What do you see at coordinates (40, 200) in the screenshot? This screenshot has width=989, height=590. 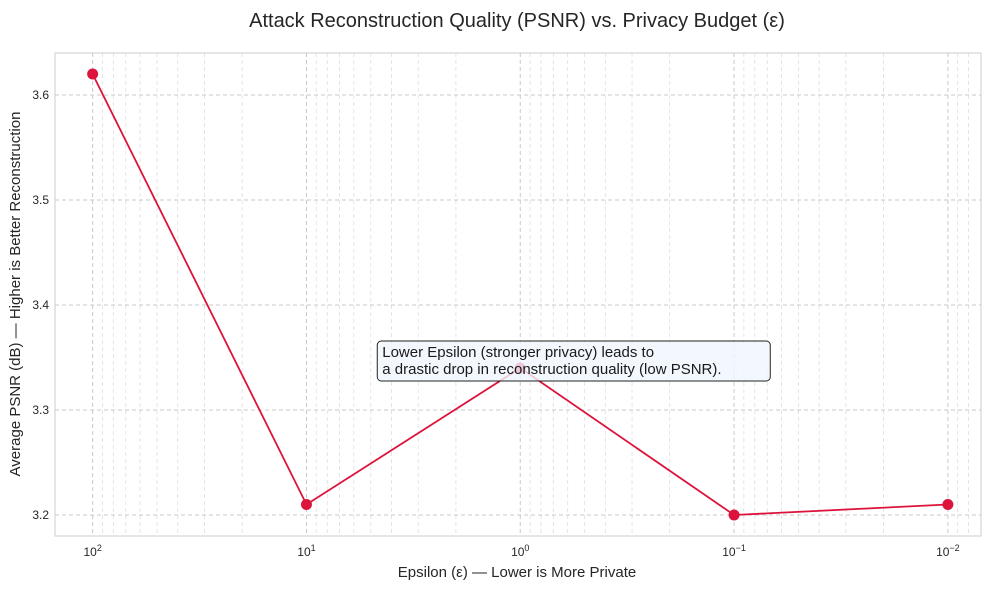 I see `y-tick-label: 3.5` at bounding box center [40, 200].